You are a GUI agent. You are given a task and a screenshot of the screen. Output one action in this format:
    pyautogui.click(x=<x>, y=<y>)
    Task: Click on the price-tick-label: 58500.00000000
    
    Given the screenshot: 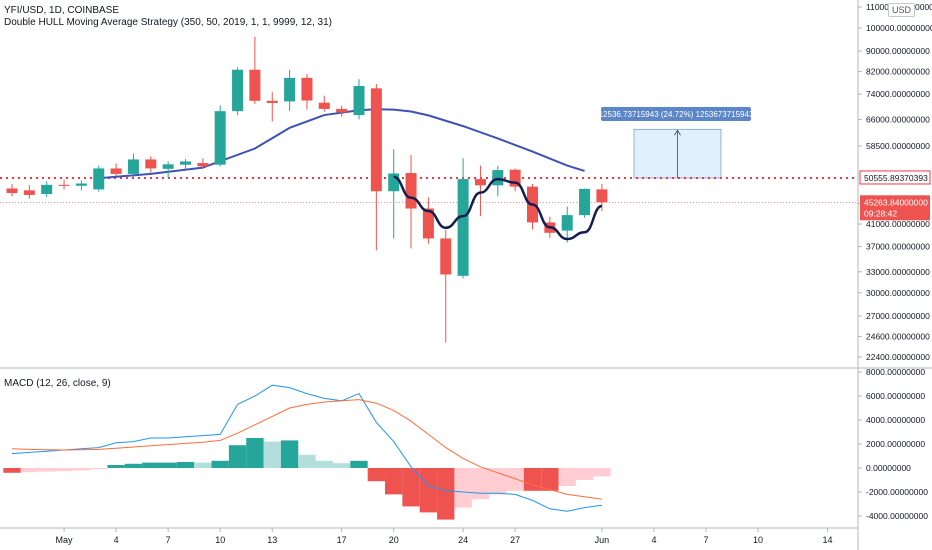 What is the action you would take?
    pyautogui.click(x=898, y=146)
    